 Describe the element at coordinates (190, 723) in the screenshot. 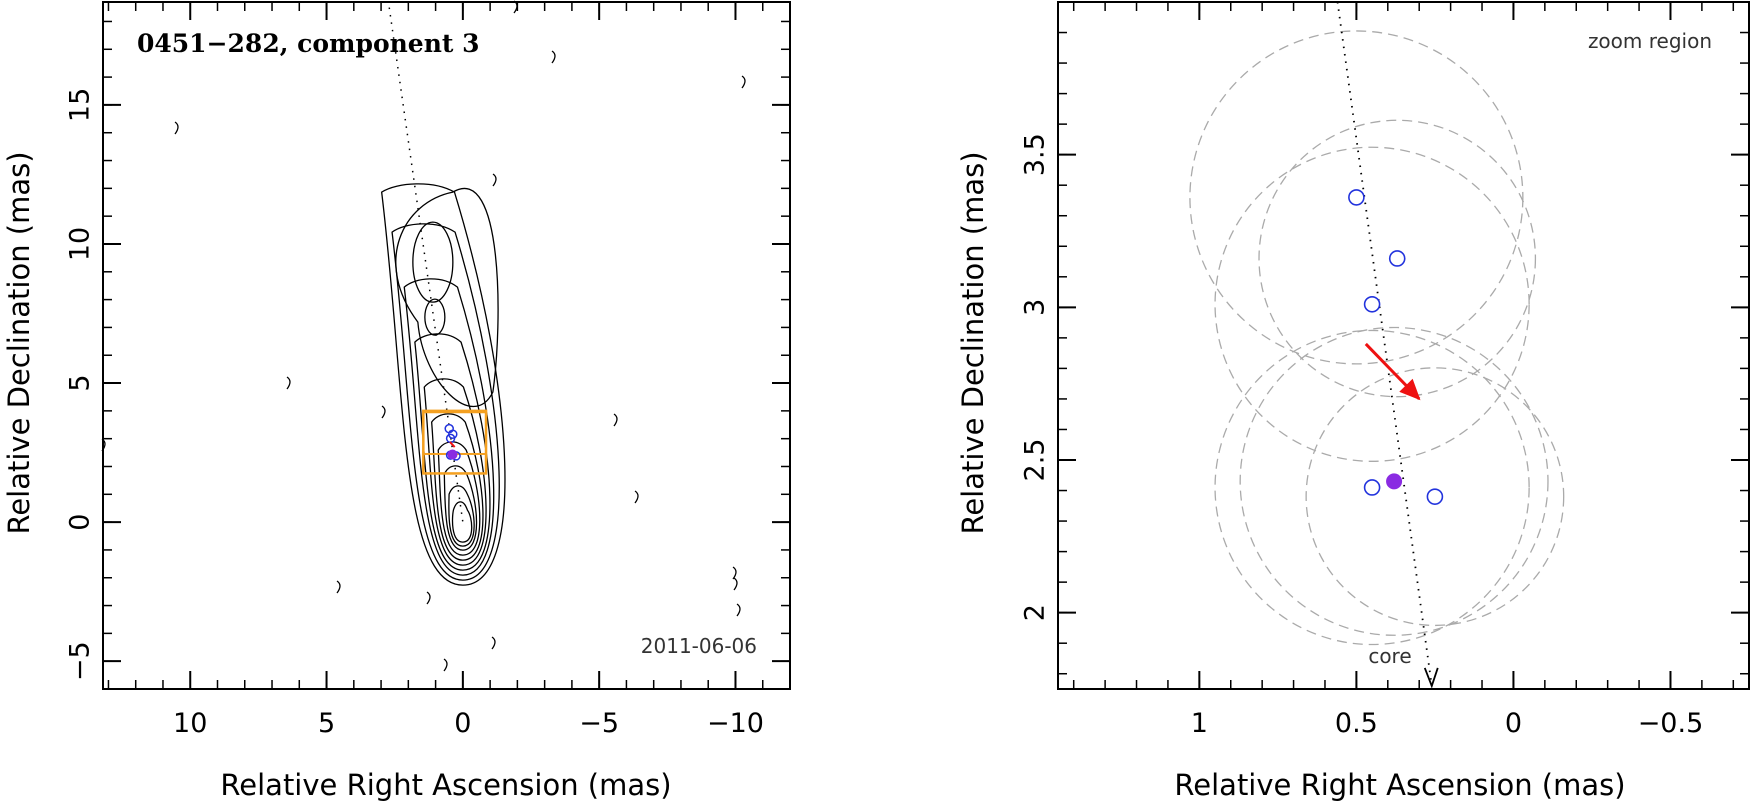

I see `left-x-tick-label: 10` at that location.